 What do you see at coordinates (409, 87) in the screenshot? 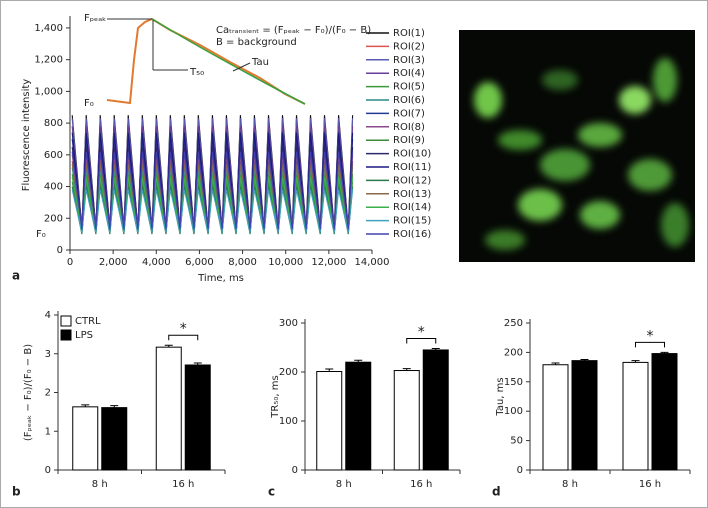
I see `legend-label: ROI(5)` at bounding box center [409, 87].